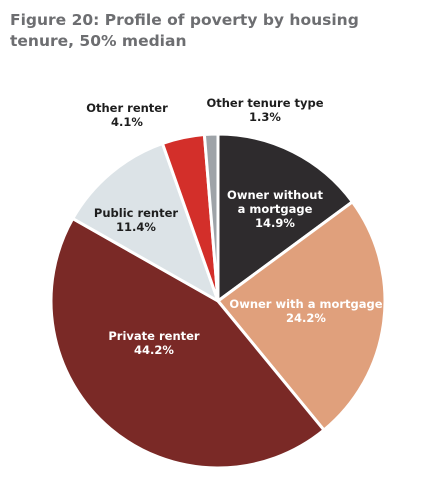  What do you see at coordinates (154, 350) in the screenshot?
I see `value-private-renter: 44.2%` at bounding box center [154, 350].